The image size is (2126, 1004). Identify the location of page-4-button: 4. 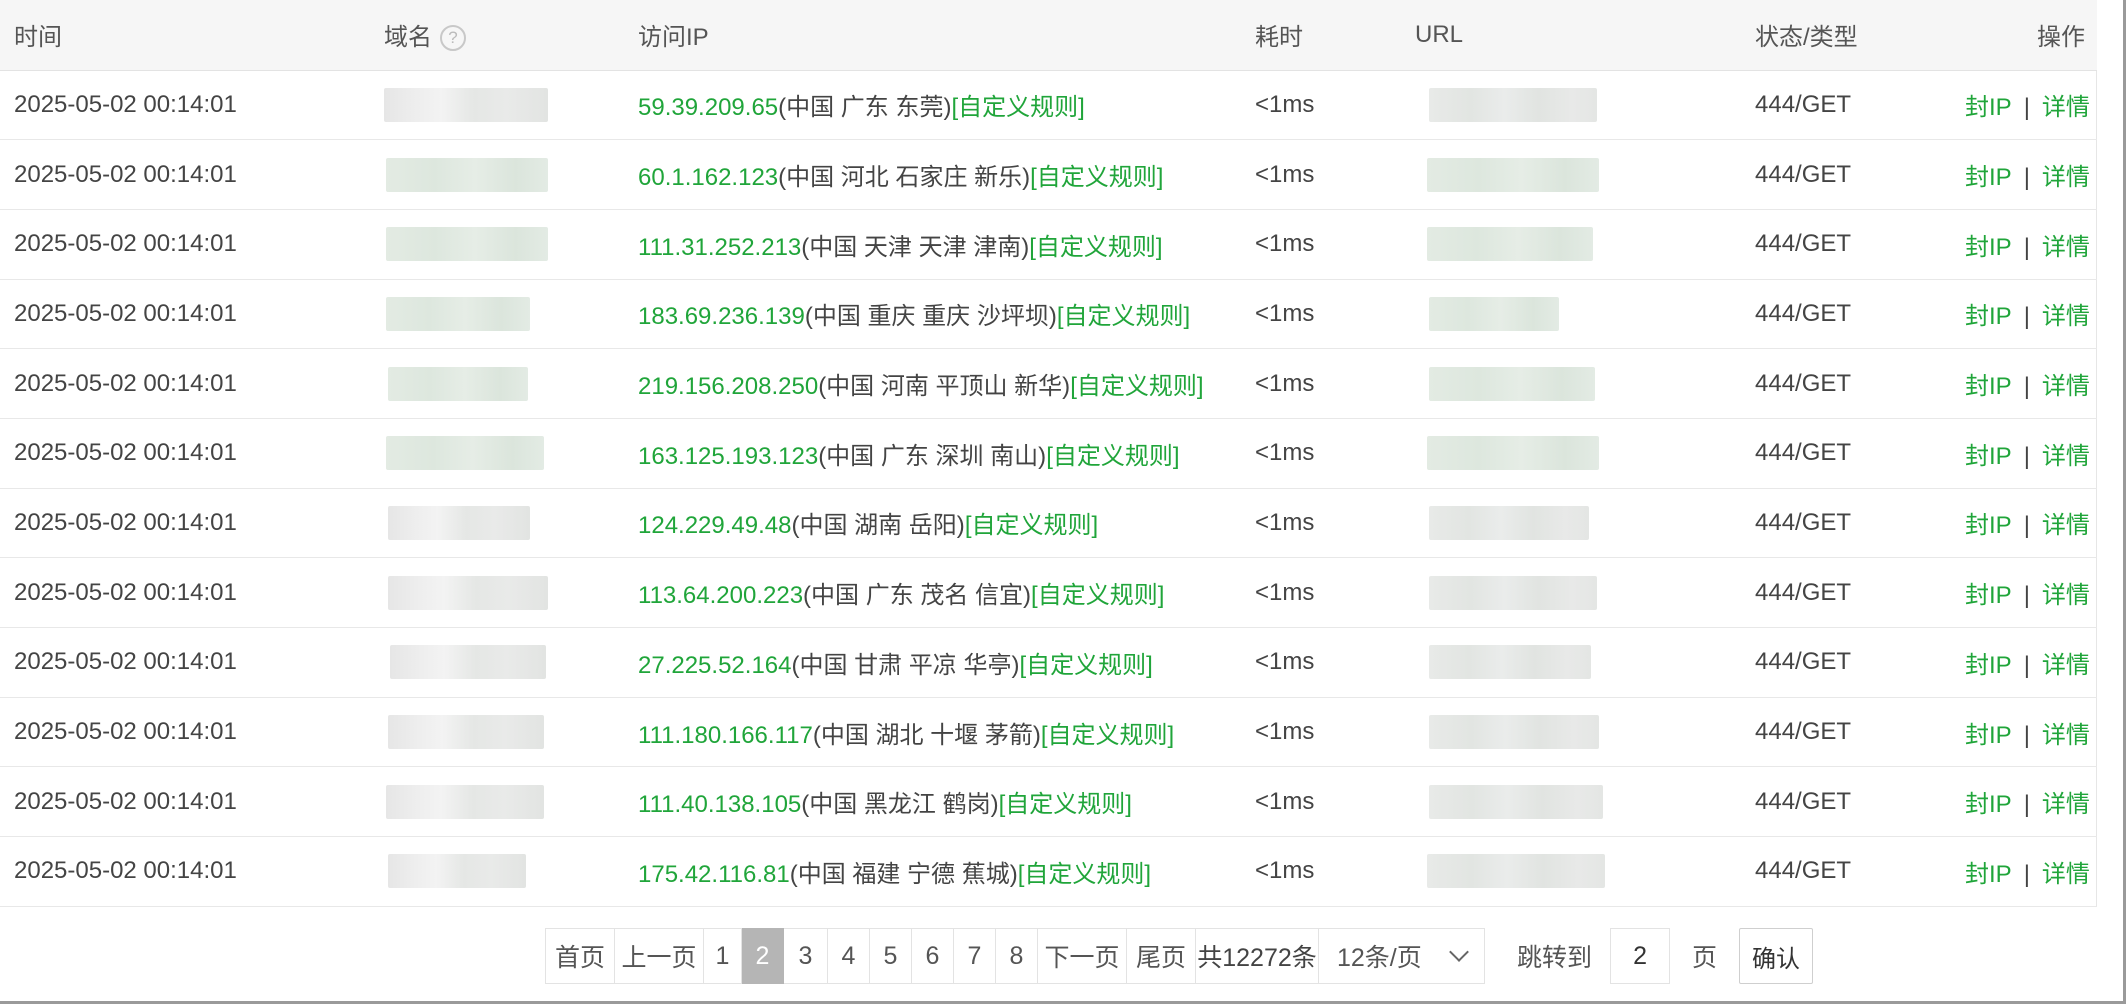
(849, 956).